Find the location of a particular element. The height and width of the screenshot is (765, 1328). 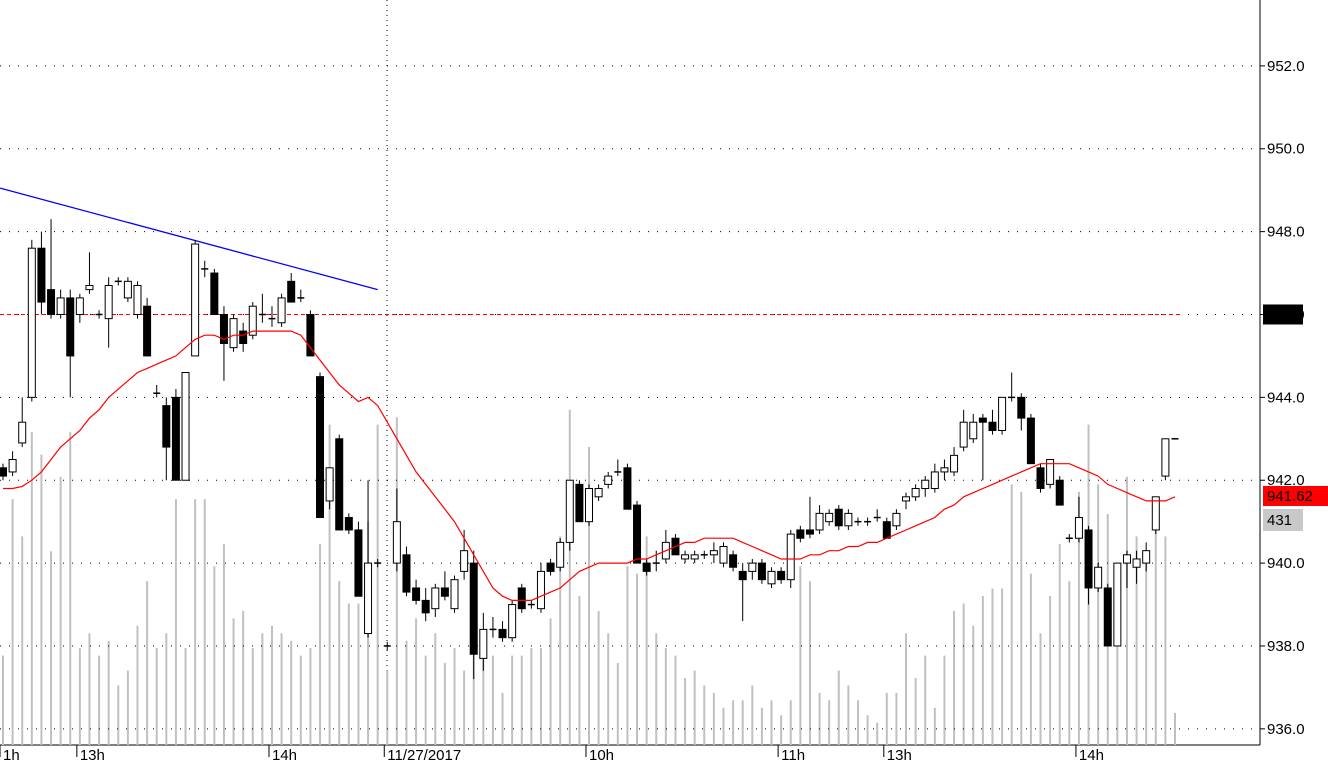

y-tick-label: 944.0 is located at coordinates (1286, 397).